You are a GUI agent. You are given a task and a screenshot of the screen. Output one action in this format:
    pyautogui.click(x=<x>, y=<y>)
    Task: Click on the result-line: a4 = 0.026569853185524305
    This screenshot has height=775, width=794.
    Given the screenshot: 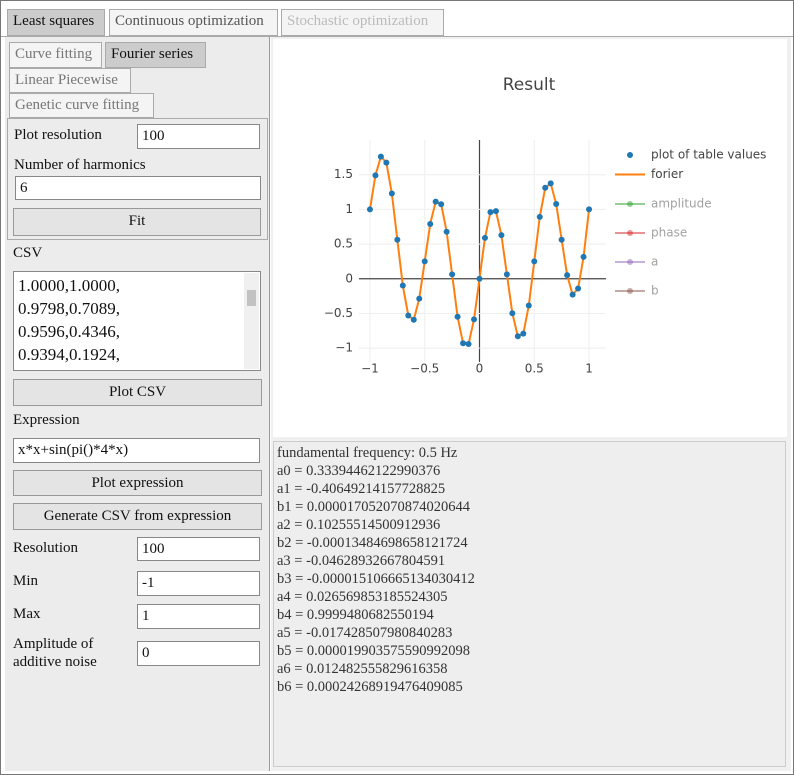 What is the action you would take?
    pyautogui.click(x=362, y=597)
    